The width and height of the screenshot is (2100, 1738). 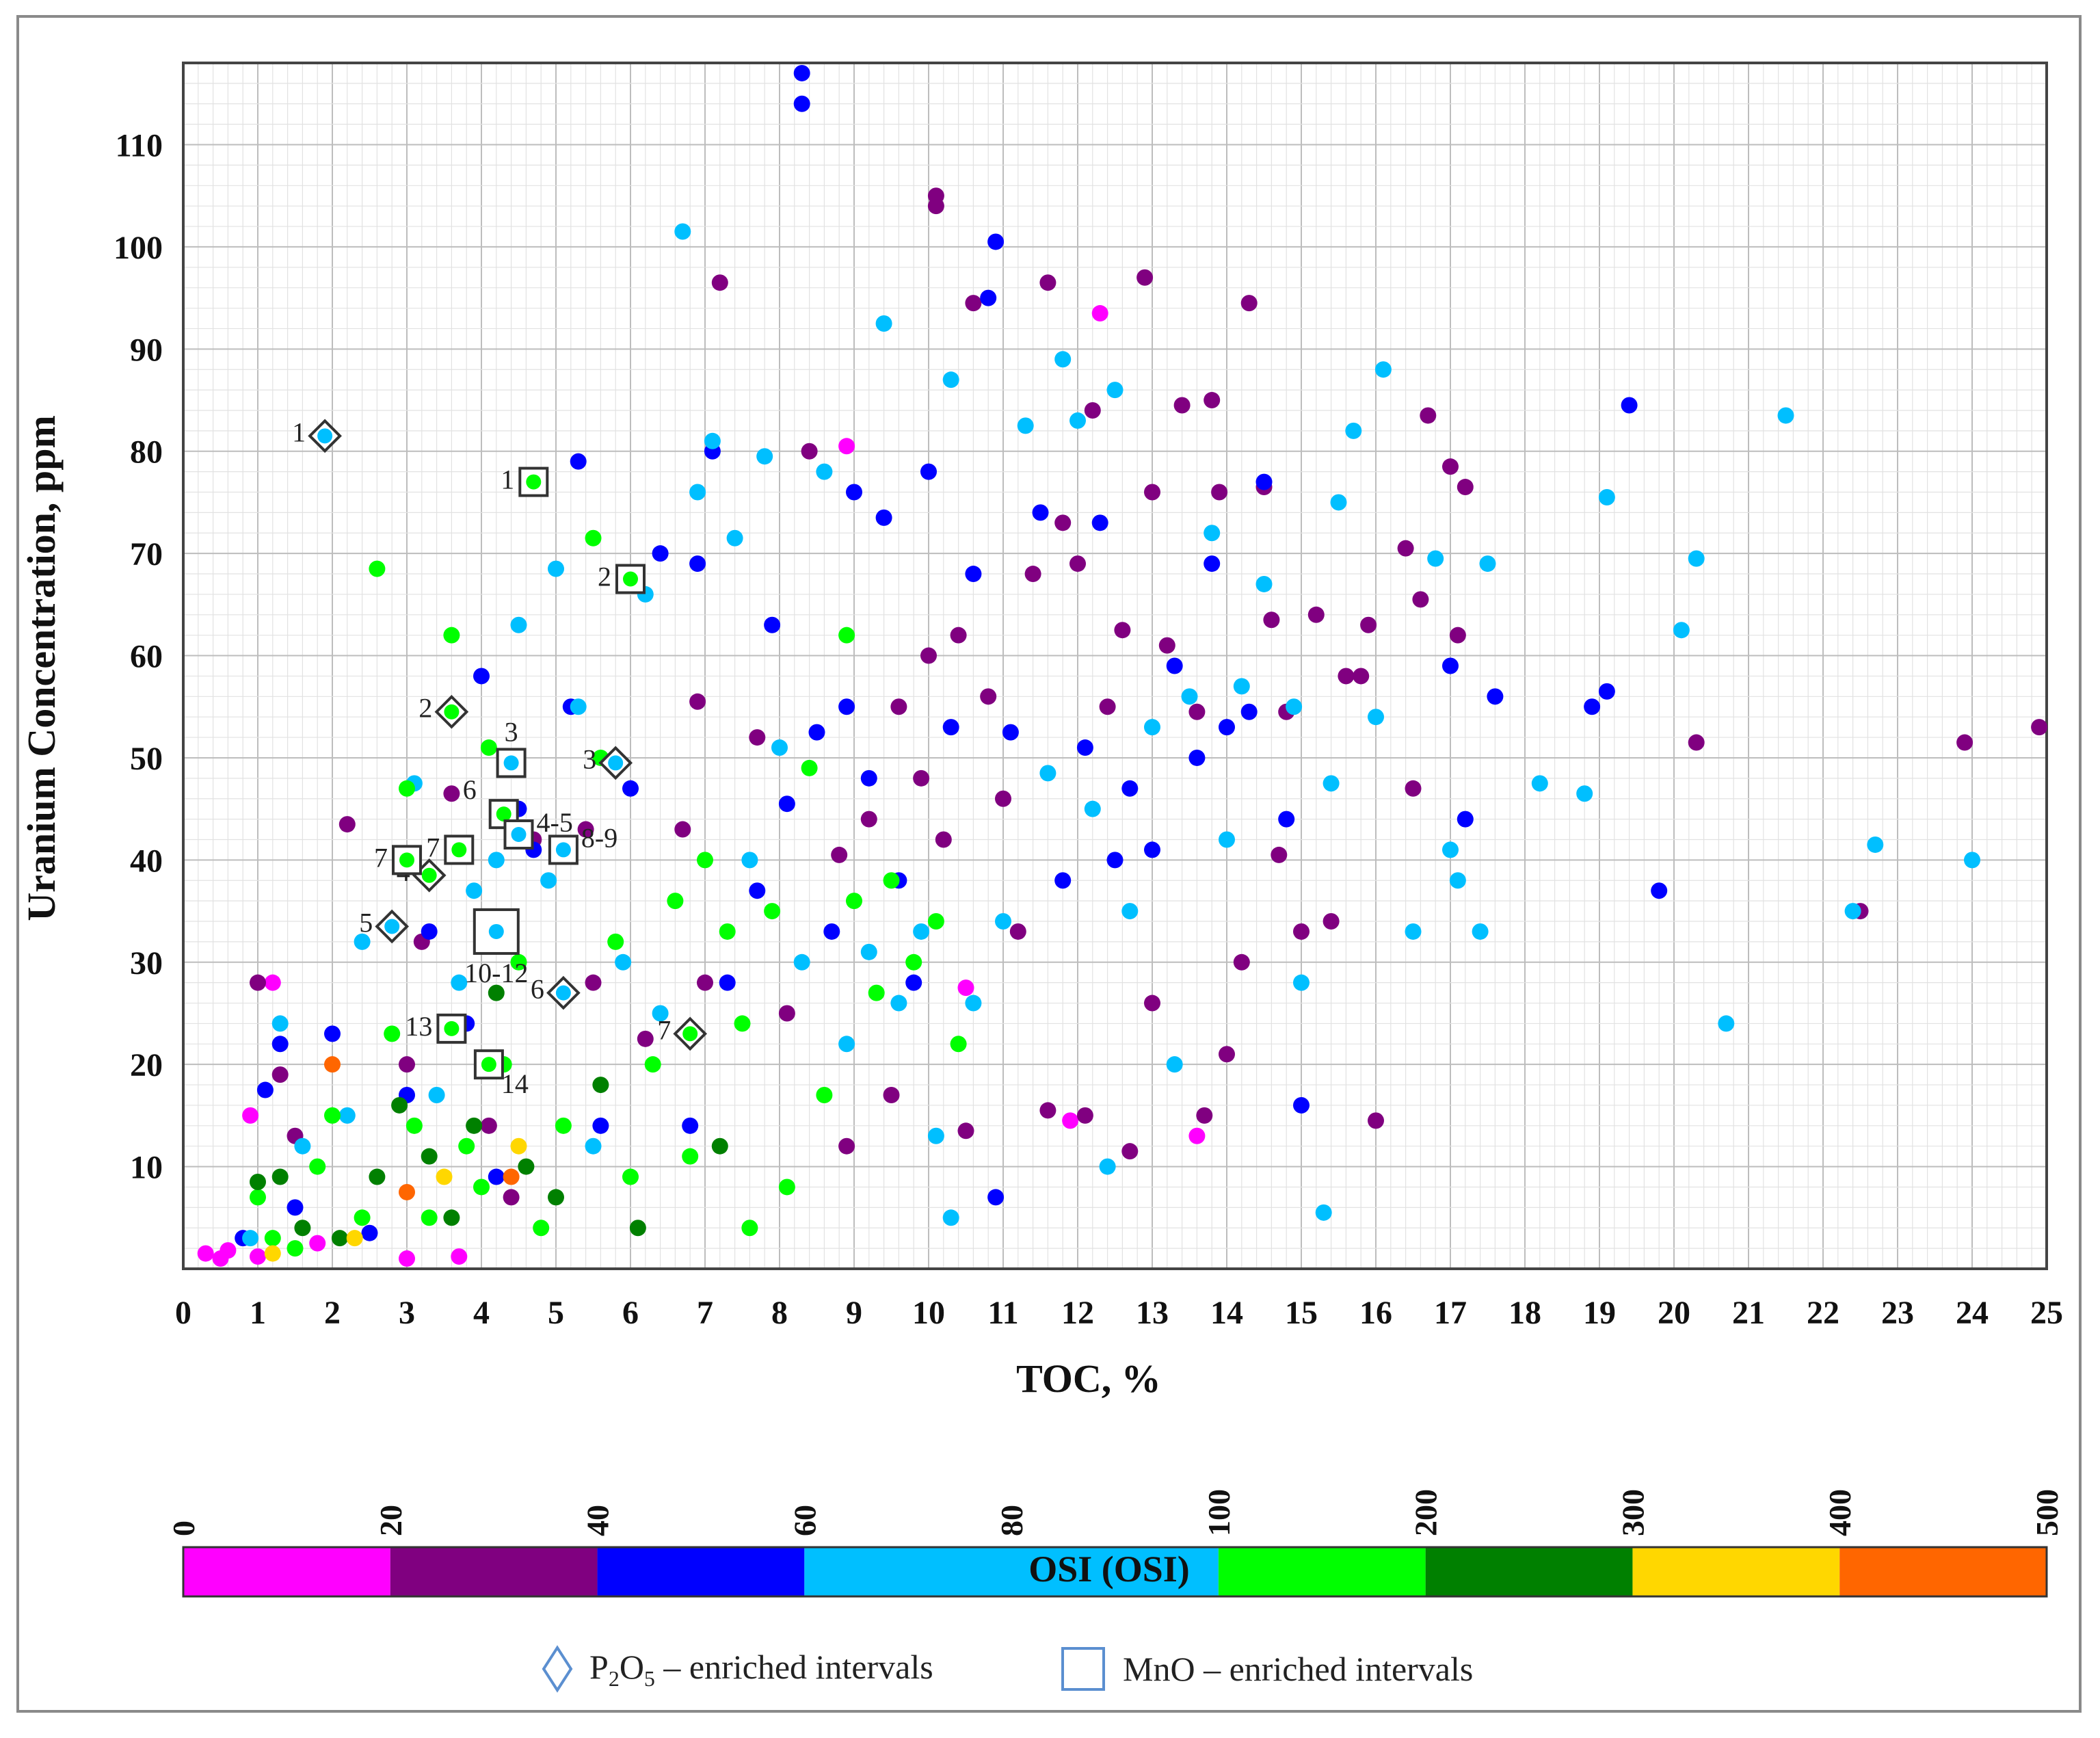 I want to click on mno-label: 7, so click(x=433, y=848).